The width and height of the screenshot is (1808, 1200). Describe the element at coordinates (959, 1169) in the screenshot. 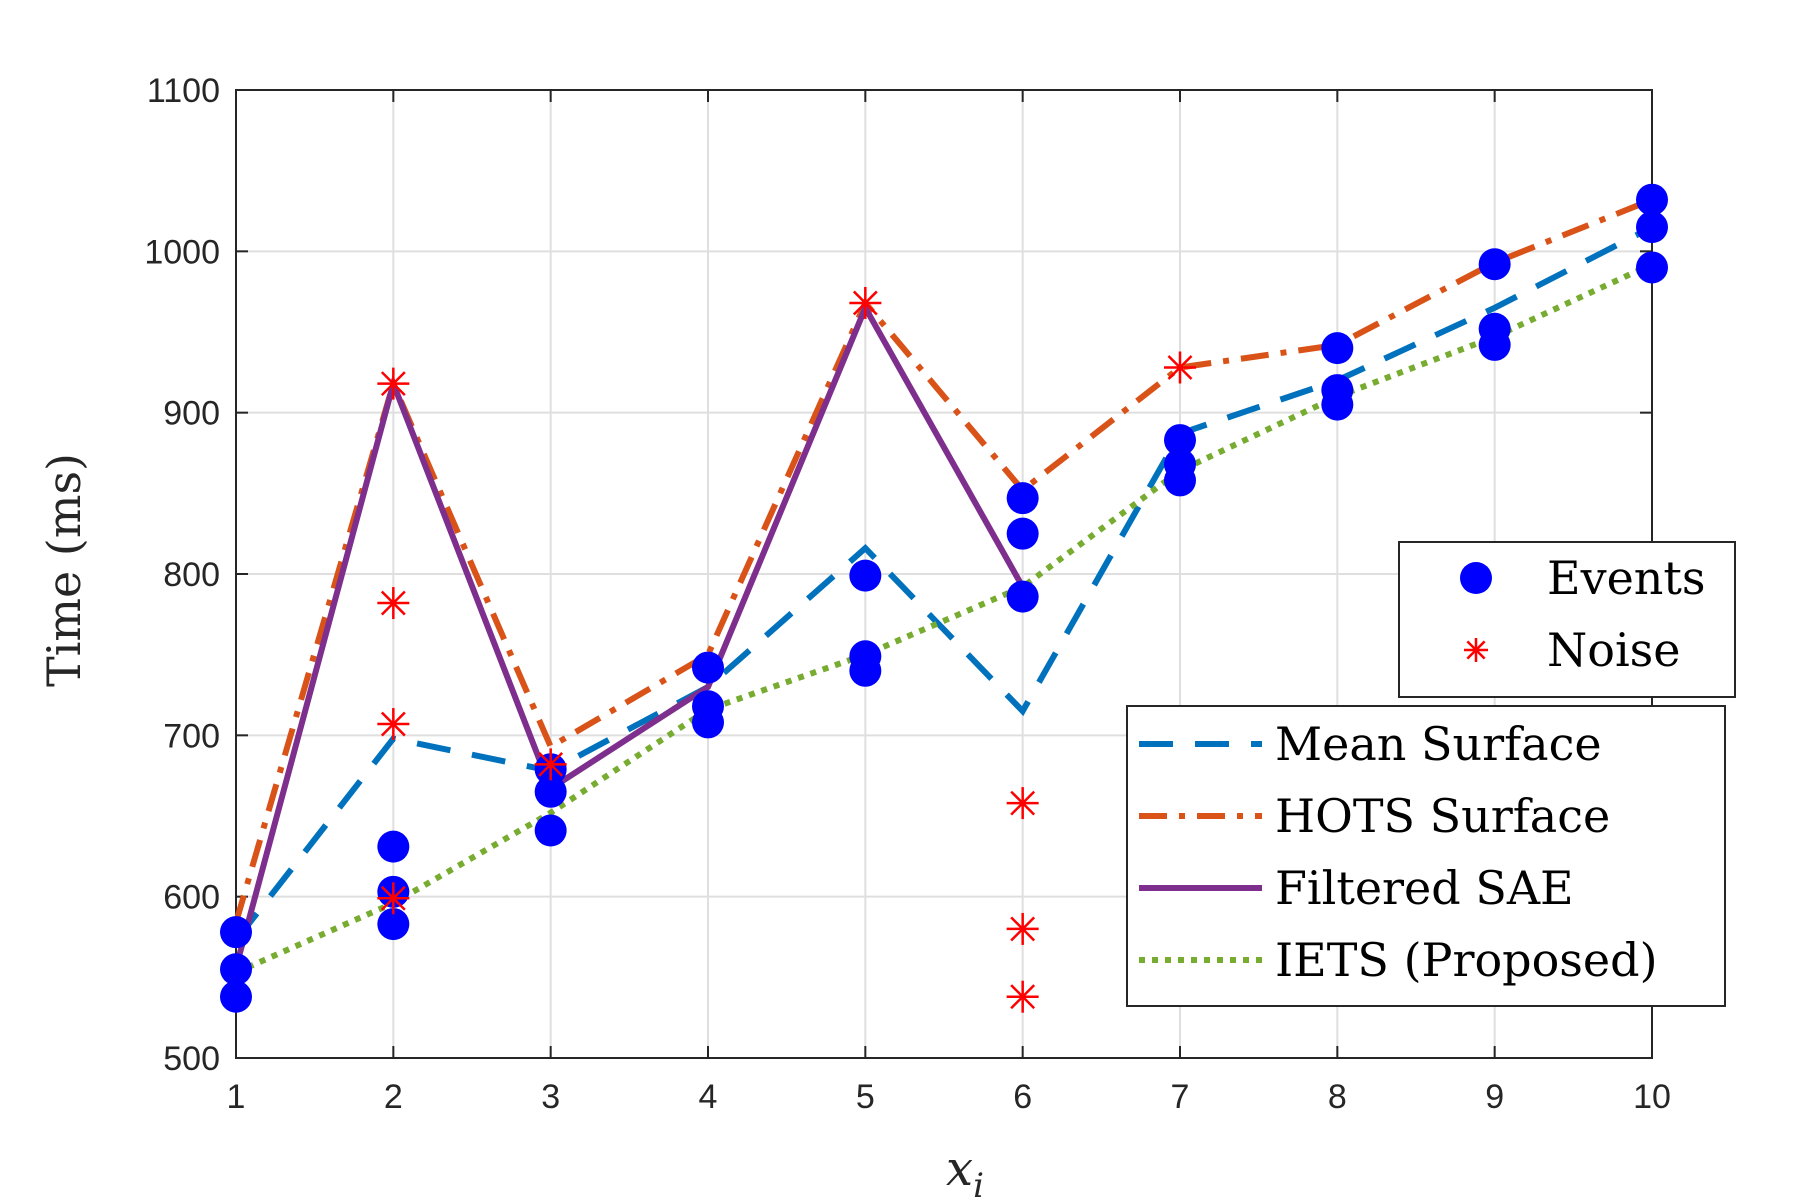

I see `x-axis-label-main: x` at that location.